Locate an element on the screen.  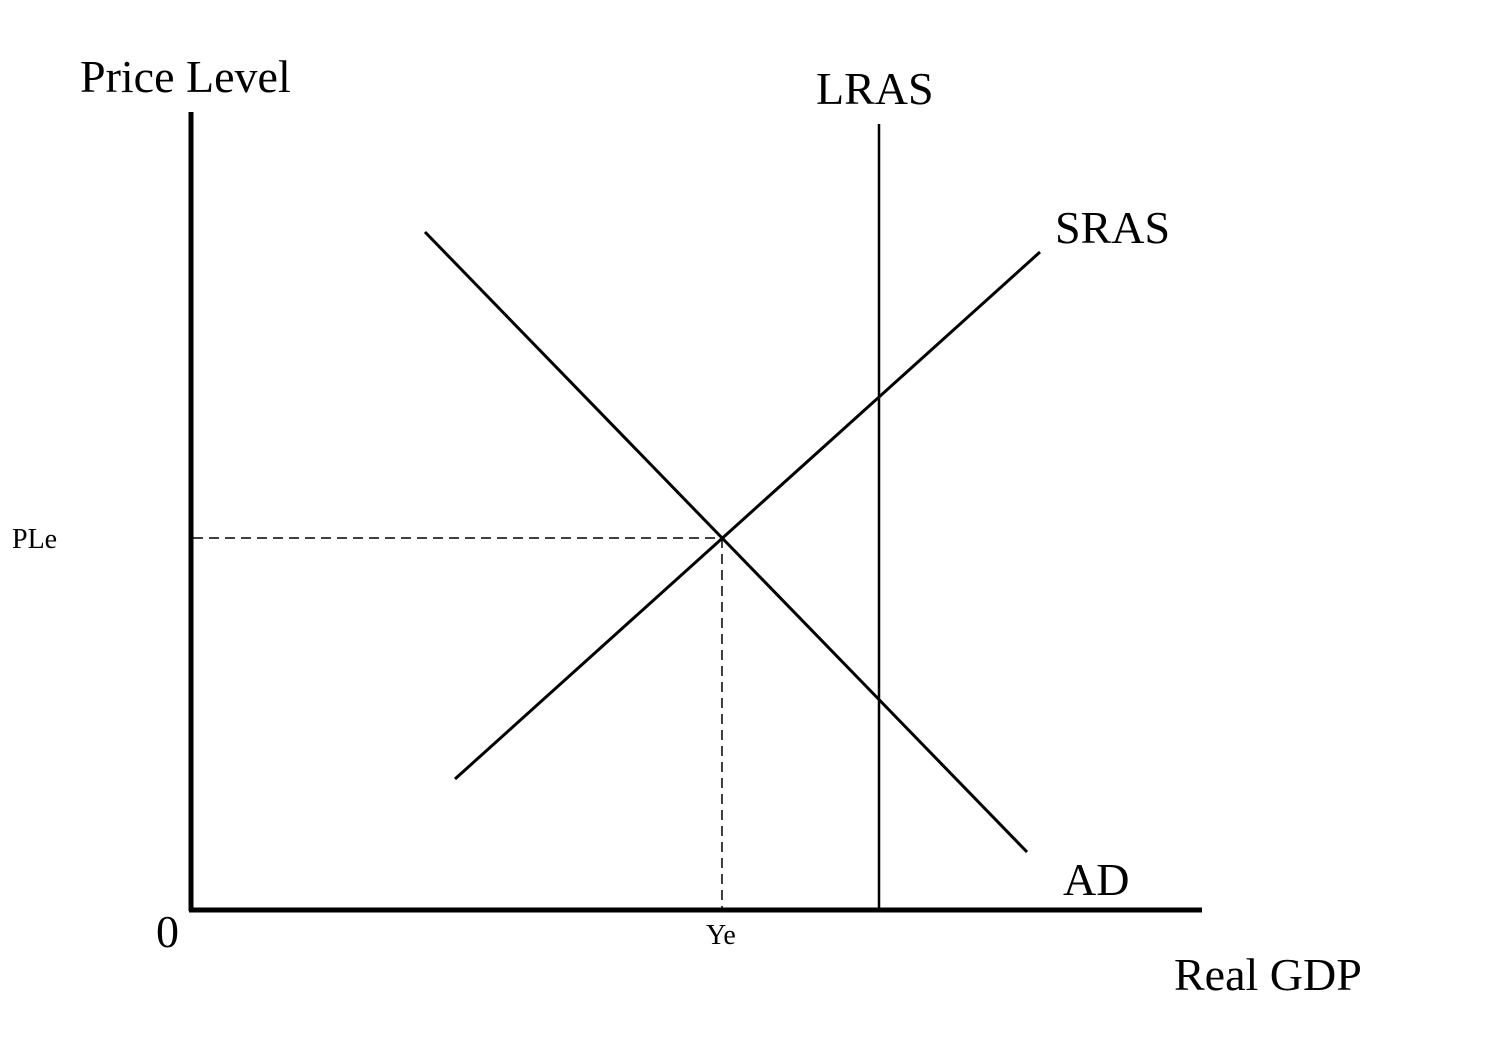
equilibrium-output-label: Ye is located at coordinates (721, 935).